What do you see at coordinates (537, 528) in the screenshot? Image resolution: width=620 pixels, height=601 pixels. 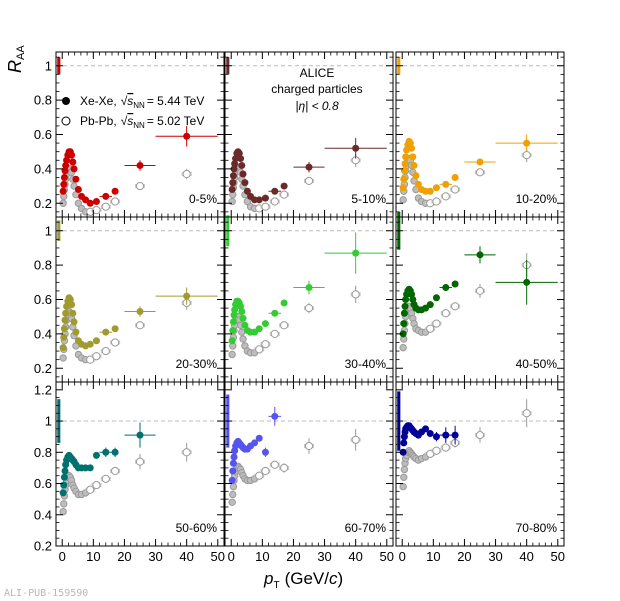 I see `centrality-label: 70-80%` at bounding box center [537, 528].